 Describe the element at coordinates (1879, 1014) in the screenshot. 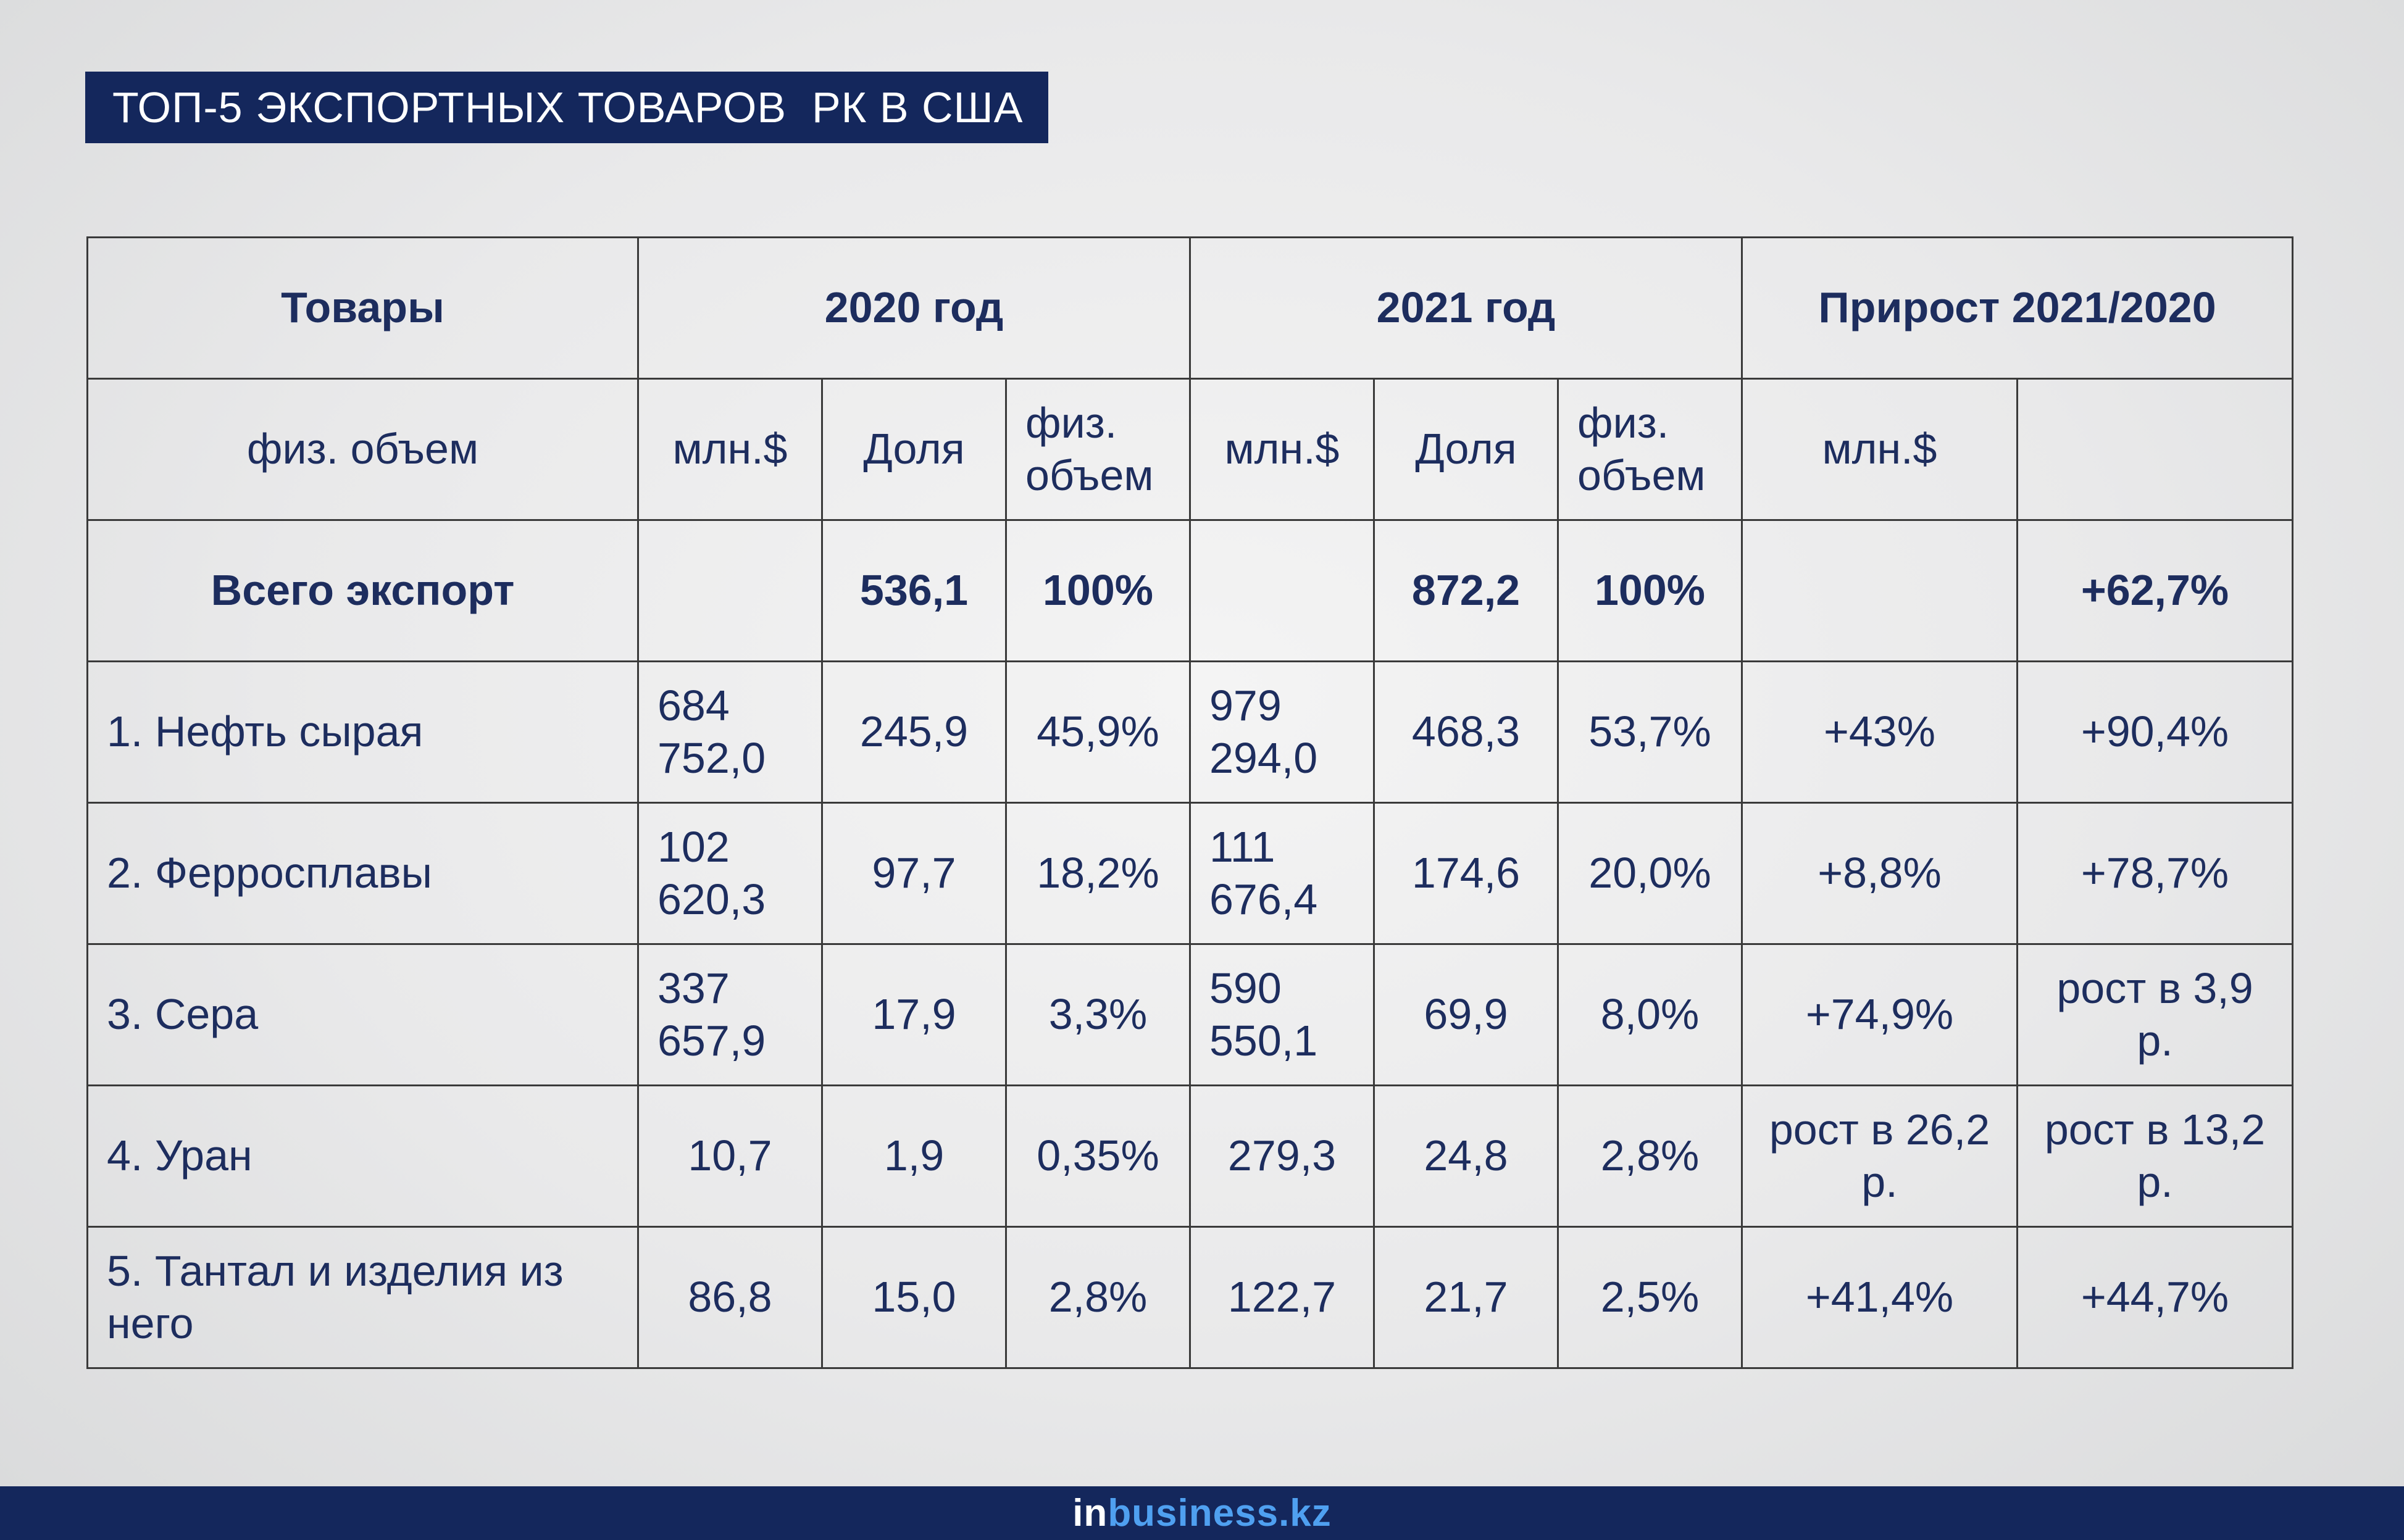

I see `table-cell: +74,9%` at that location.